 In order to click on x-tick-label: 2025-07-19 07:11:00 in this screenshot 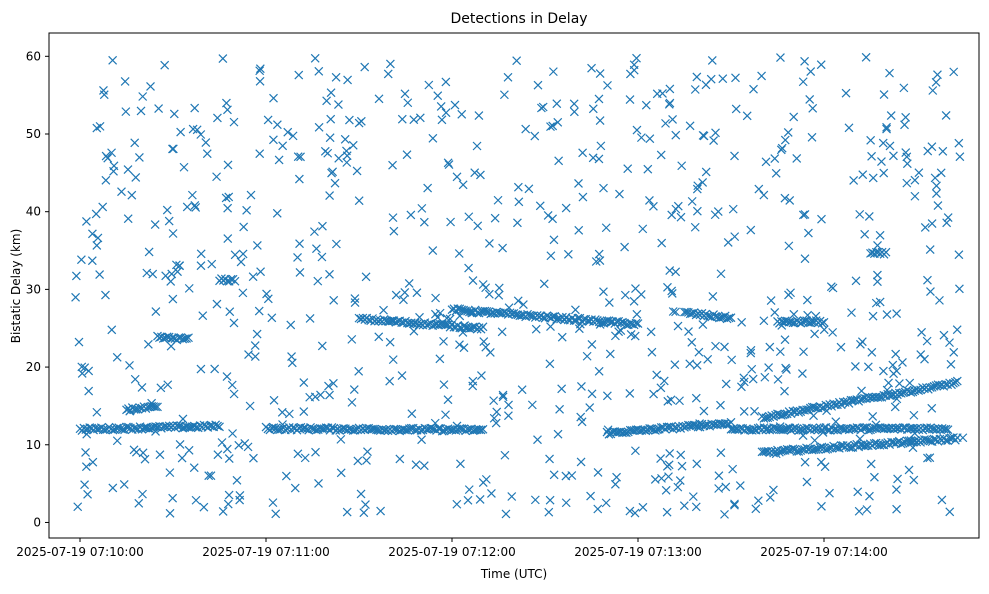, I will do `click(265, 552)`.